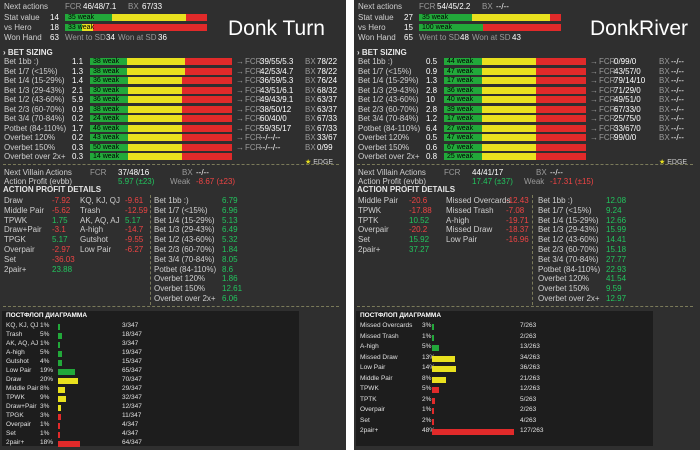  I want to click on detail-hand-value: -12.43, so click(517, 200).